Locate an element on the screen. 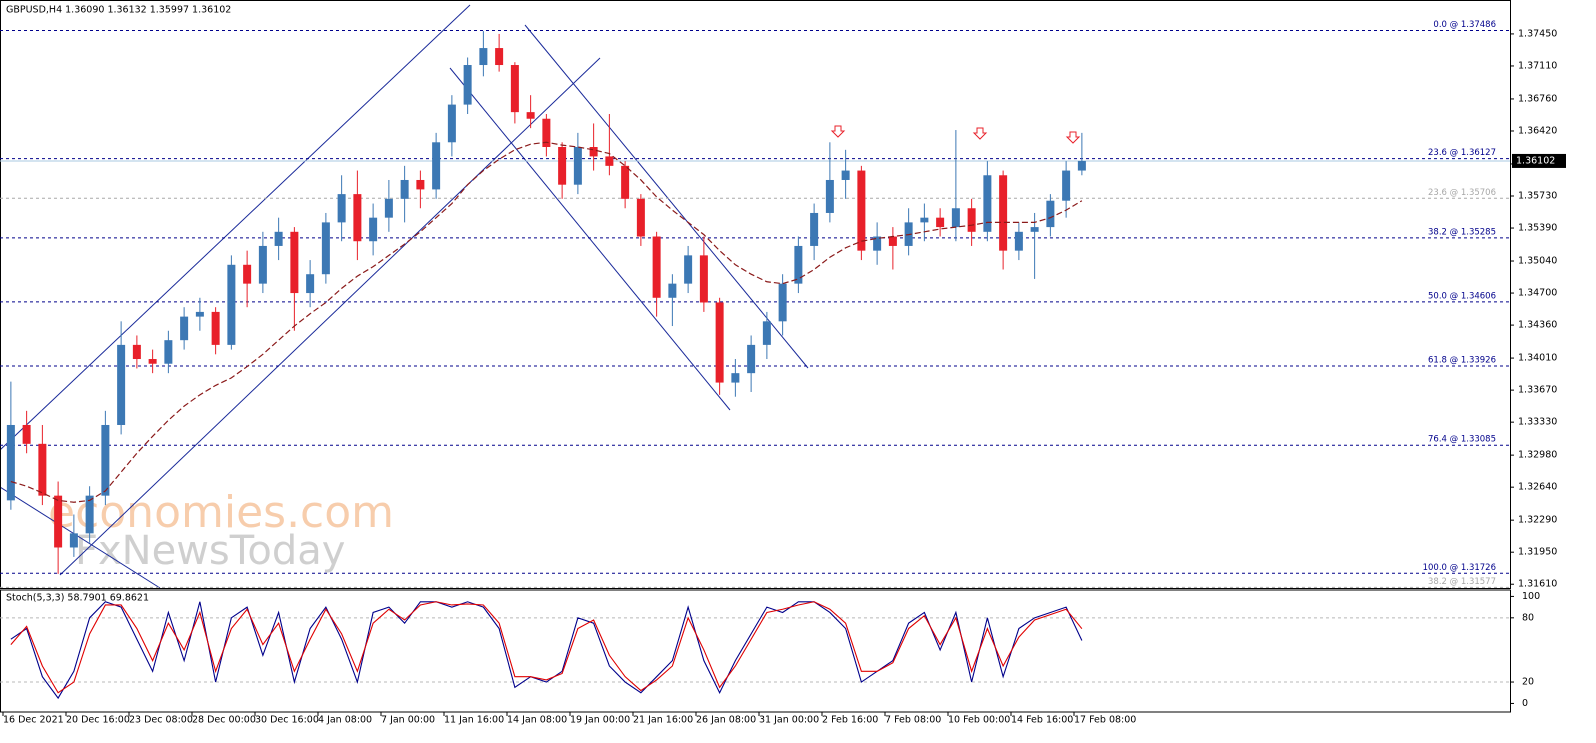 This screenshot has height=743, width=1596. y-tick-label: 1.31950 is located at coordinates (1537, 552).